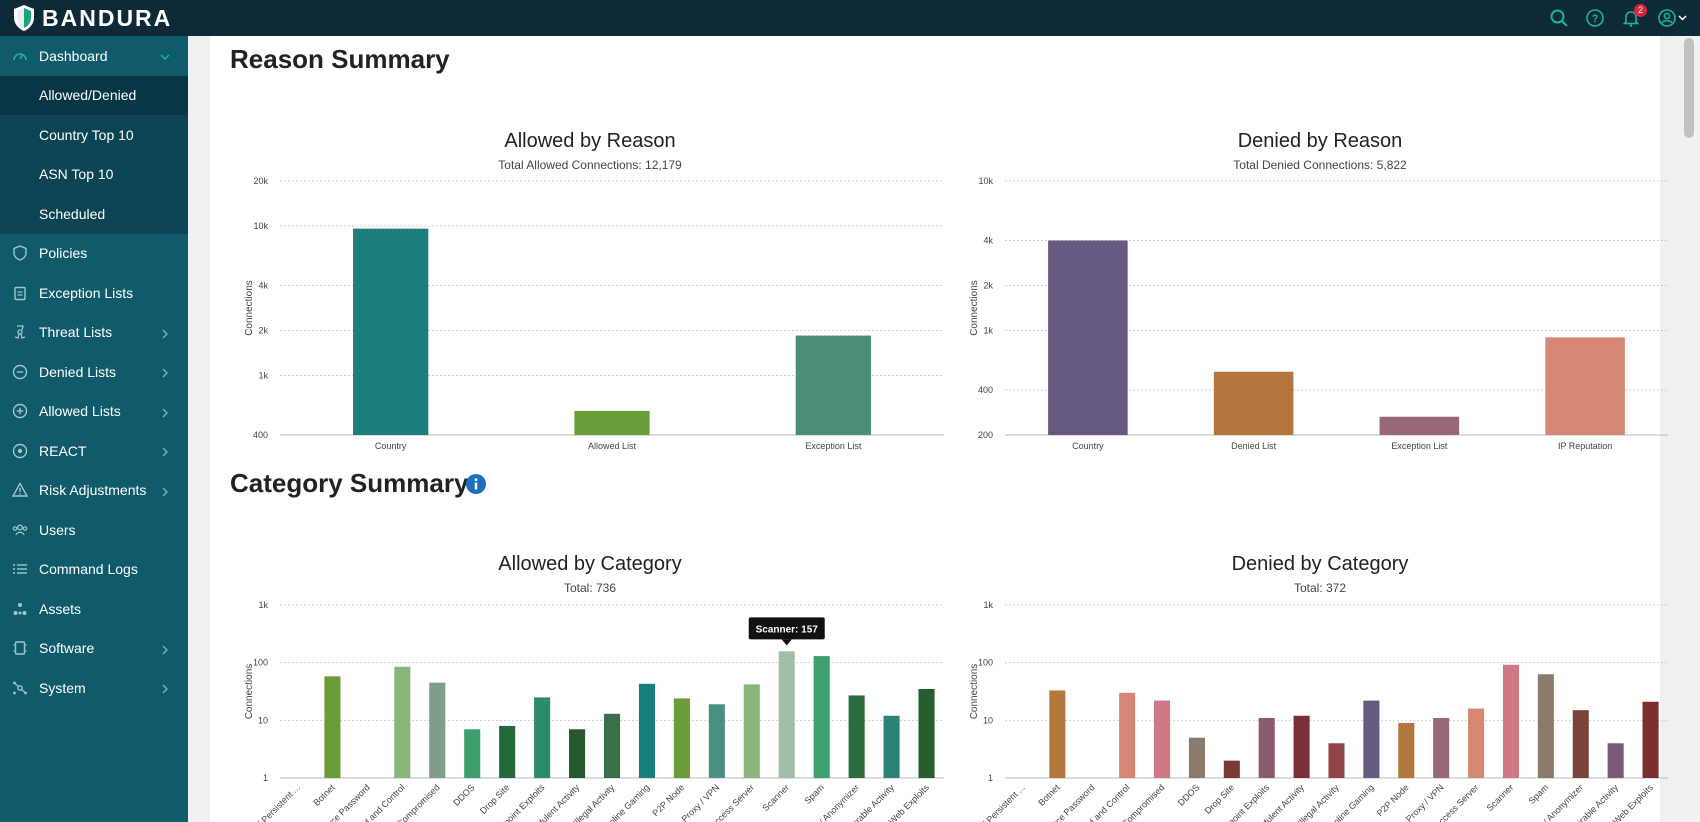  I want to click on chart-title: Denied by Category, so click(1320, 564).